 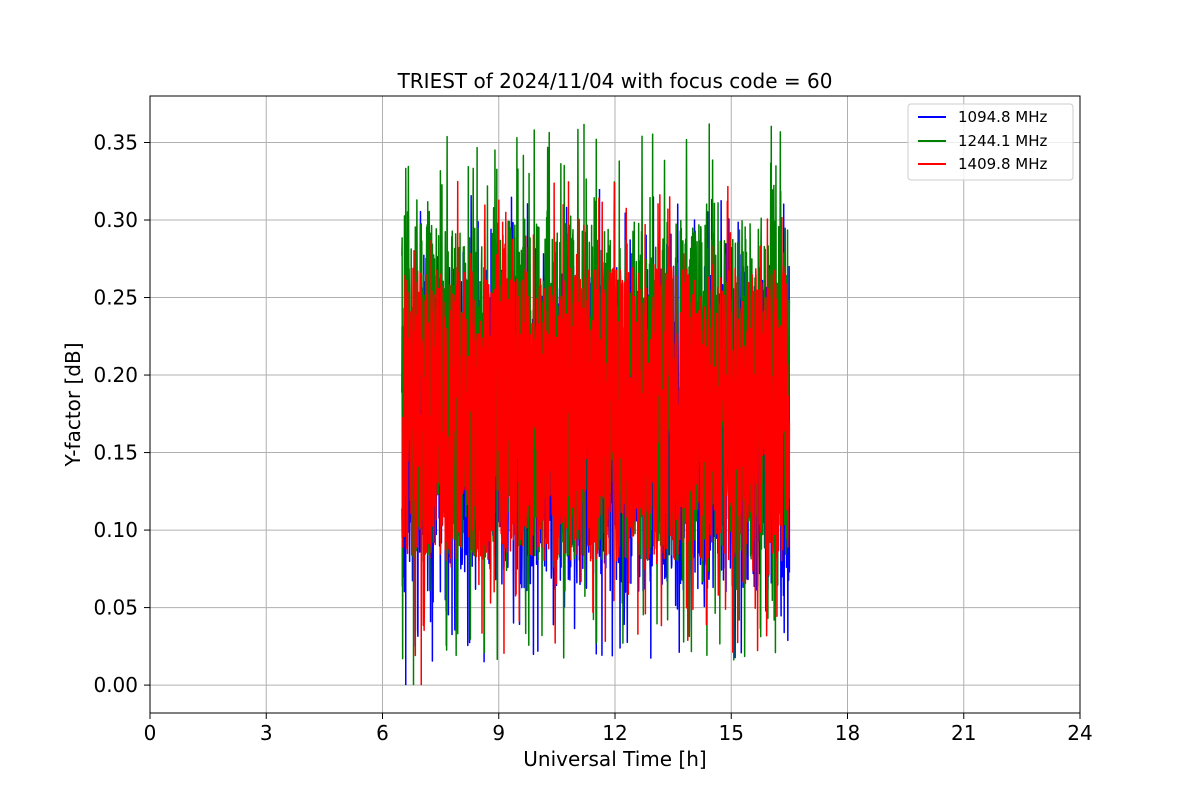 What do you see at coordinates (614, 733) in the screenshot?
I see `x-tick-label: 12` at bounding box center [614, 733].